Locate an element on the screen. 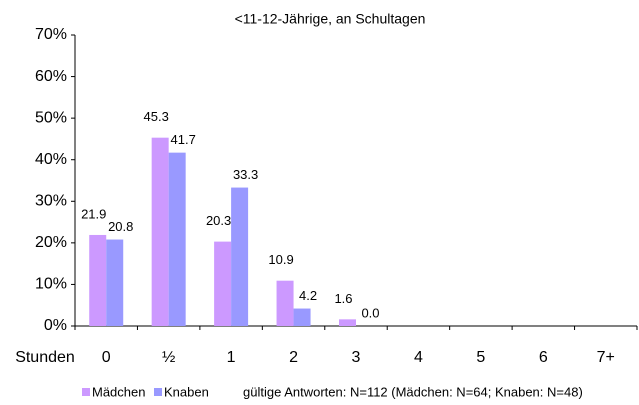  x-tick-label: 0 is located at coordinates (106, 357).